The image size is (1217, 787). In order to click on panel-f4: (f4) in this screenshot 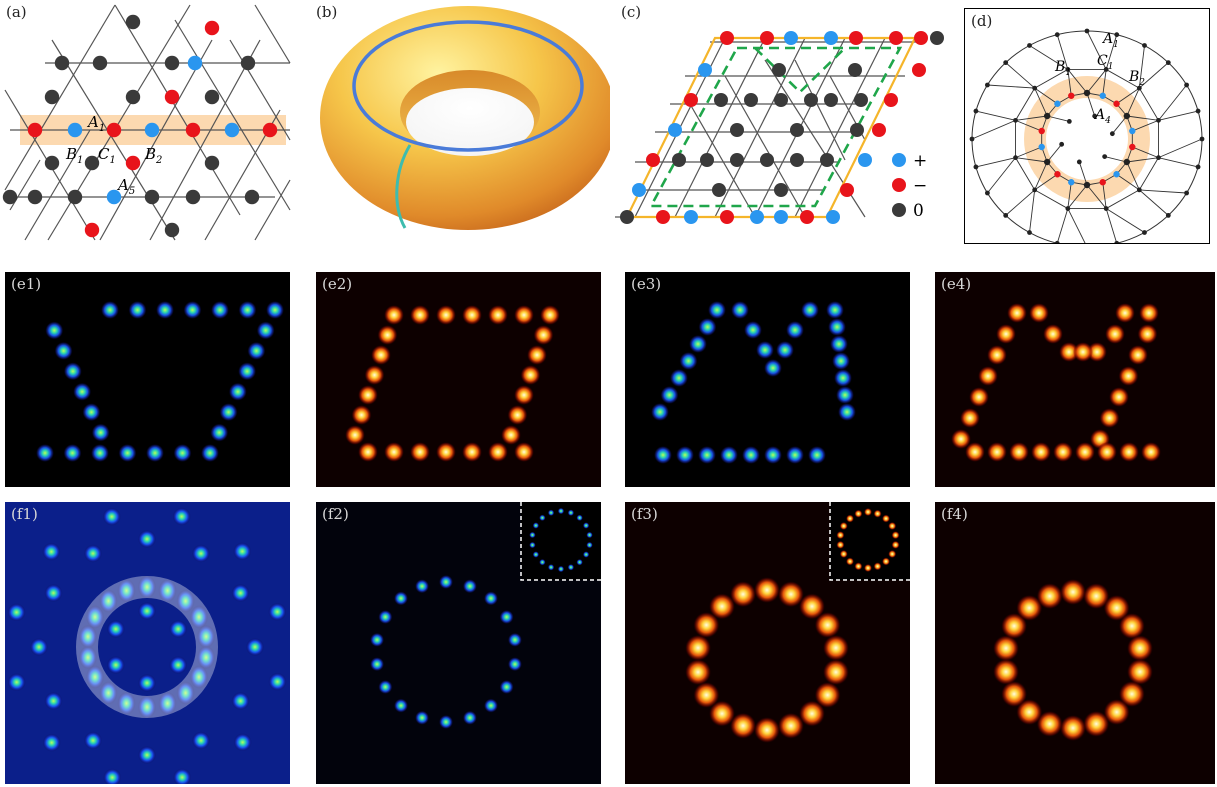, I will do `click(1075, 643)`.